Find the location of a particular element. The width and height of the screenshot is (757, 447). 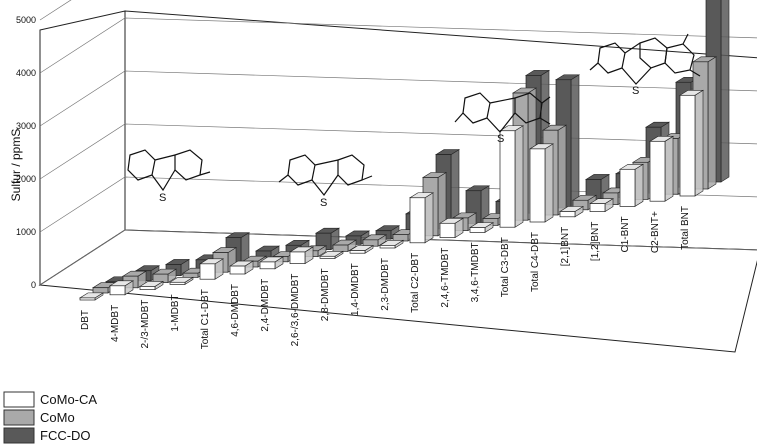

category-label-2-1-bnt: [2,1]BNT is located at coordinates (565, 246).